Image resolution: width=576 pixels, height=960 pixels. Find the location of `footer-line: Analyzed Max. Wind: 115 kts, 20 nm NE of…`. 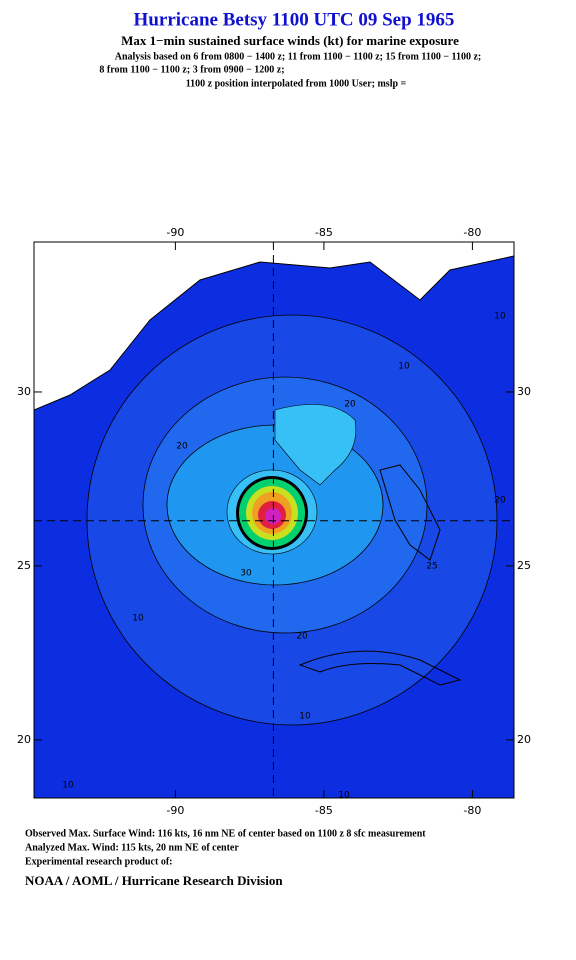

footer-line: Analyzed Max. Wind: 115 kts, 20 nm NE of… is located at coordinates (132, 847).